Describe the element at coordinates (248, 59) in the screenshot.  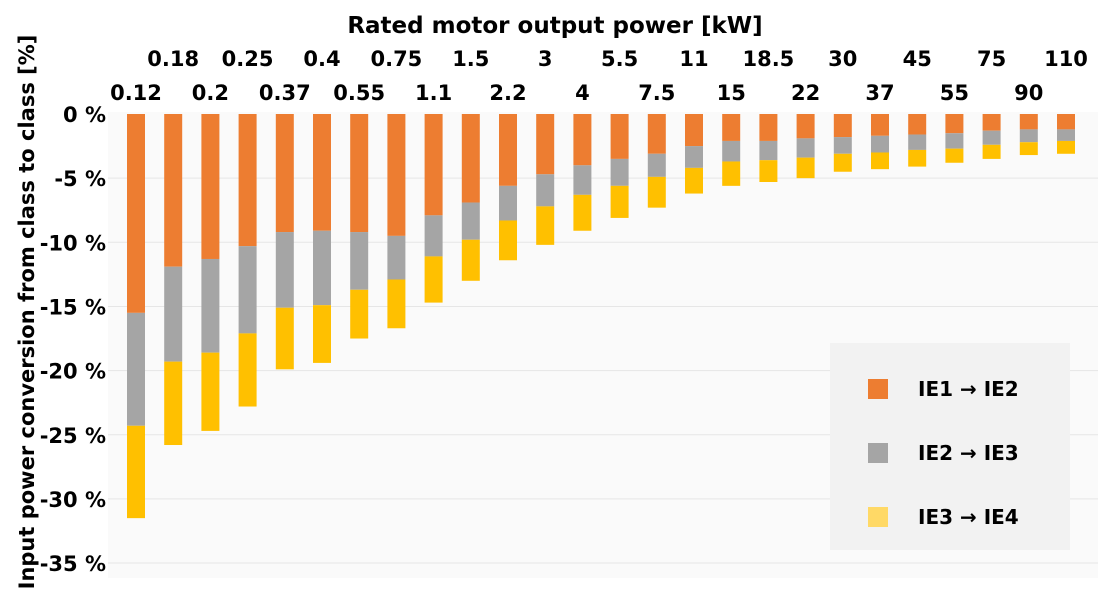
I see `x-tick-label: 0.25` at that location.